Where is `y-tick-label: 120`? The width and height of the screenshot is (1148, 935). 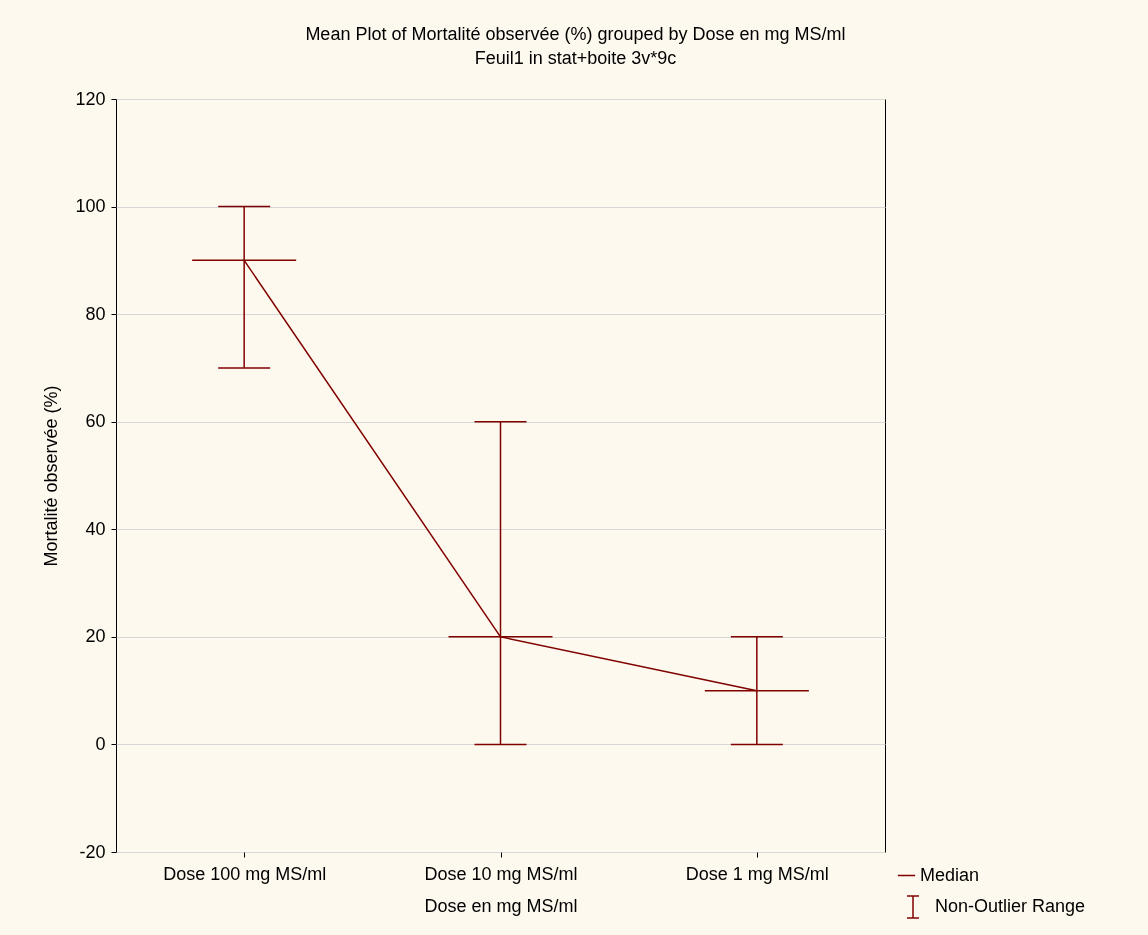
y-tick-label: 120 is located at coordinates (90, 98).